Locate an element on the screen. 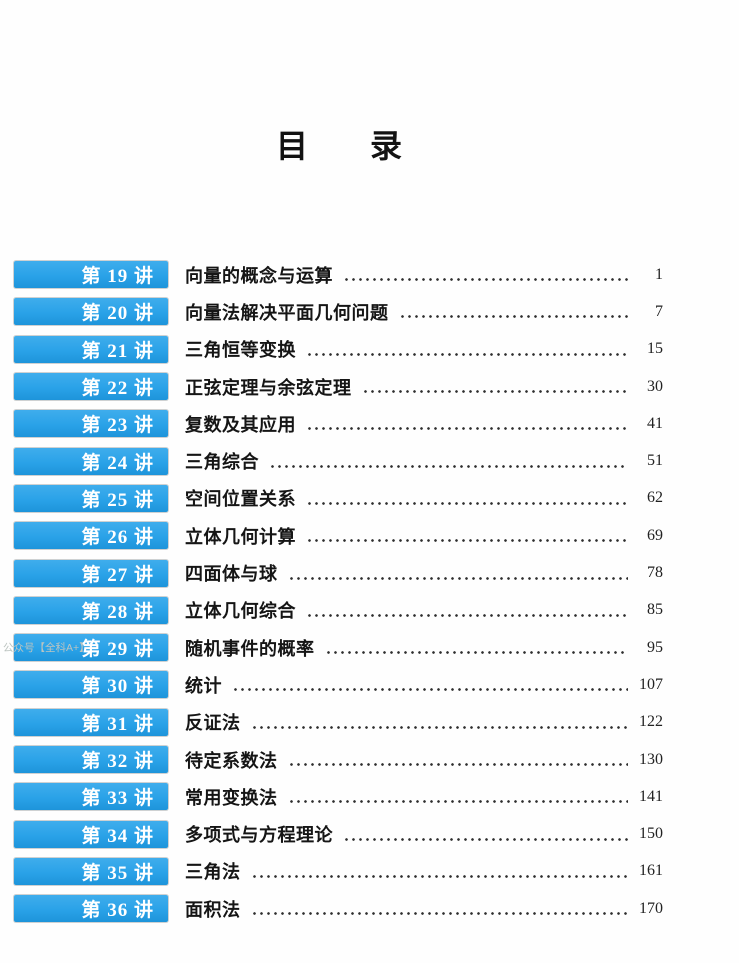  lecture-badge: 第 33 讲 is located at coordinates (91, 797).